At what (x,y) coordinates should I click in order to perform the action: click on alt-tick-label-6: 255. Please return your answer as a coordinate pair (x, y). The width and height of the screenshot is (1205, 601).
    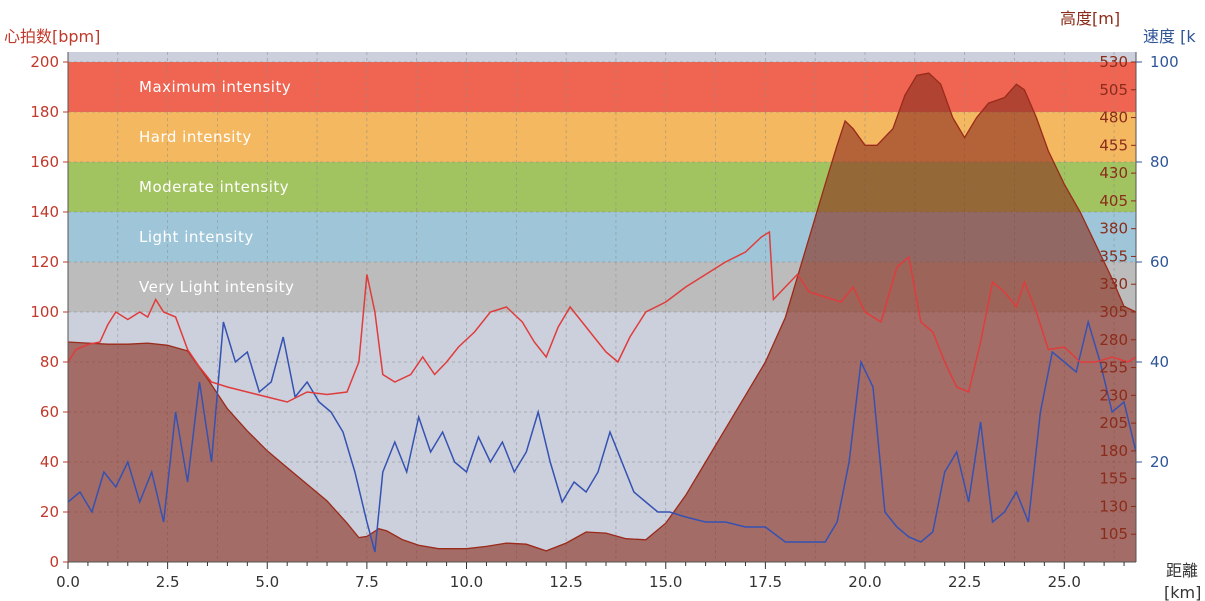
    Looking at the image, I should click on (1113, 368).